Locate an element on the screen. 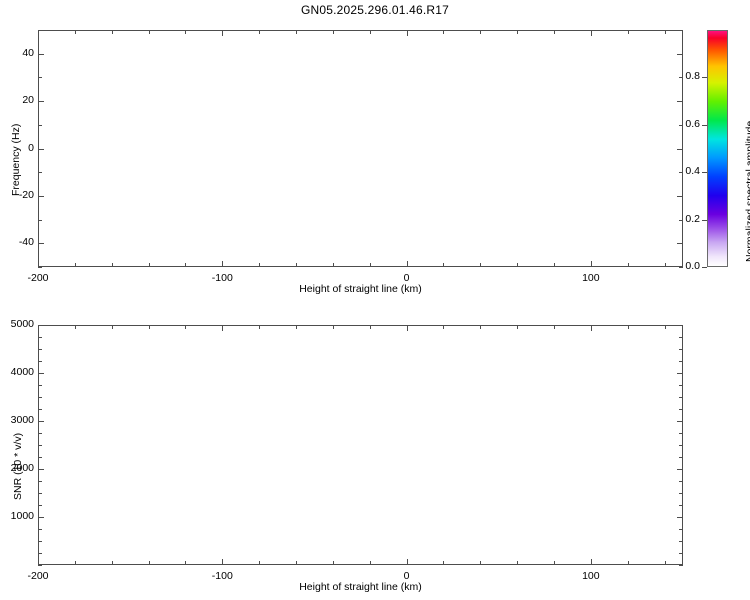  snr-y-axis-label: SNR (10 * v/v) is located at coordinates (18, 466).